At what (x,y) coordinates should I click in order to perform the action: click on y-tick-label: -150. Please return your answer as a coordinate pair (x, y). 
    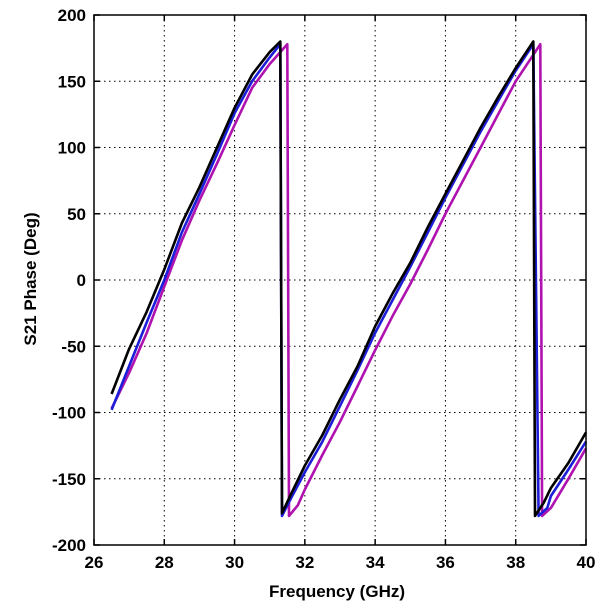
    Looking at the image, I should click on (69, 479).